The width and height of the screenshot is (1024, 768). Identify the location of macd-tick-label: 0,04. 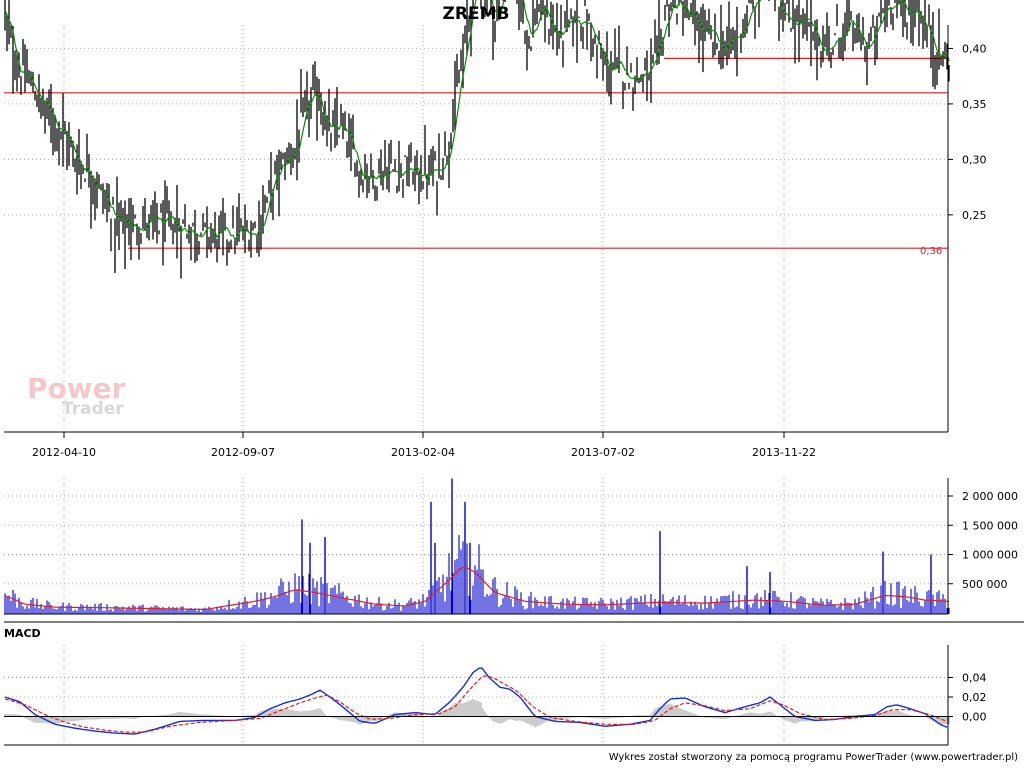
(974, 678).